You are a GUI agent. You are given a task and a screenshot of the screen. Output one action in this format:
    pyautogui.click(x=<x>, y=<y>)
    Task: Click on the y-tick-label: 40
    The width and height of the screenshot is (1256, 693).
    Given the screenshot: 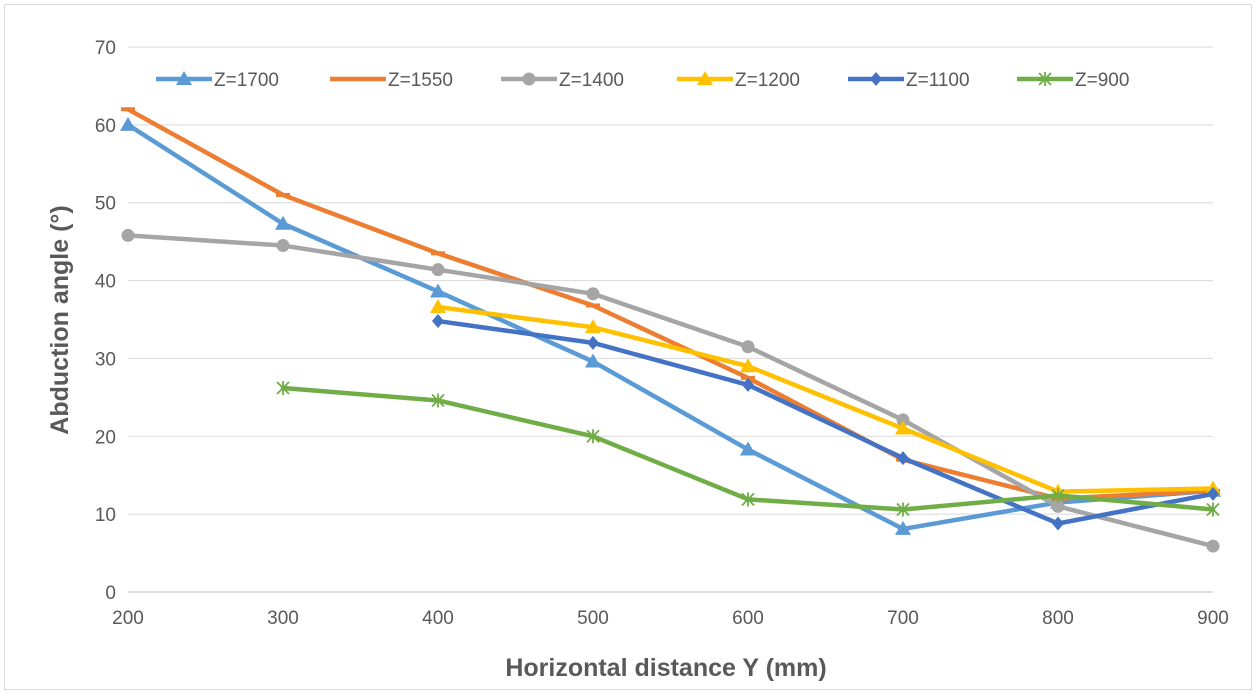 What is the action you would take?
    pyautogui.click(x=105, y=282)
    